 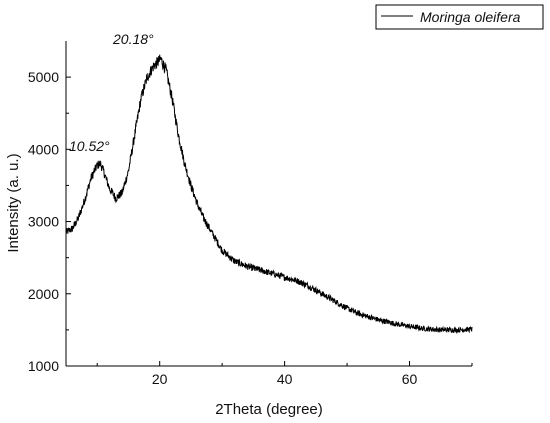 What do you see at coordinates (43, 294) in the screenshot?
I see `y-tick-label: 2000` at bounding box center [43, 294].